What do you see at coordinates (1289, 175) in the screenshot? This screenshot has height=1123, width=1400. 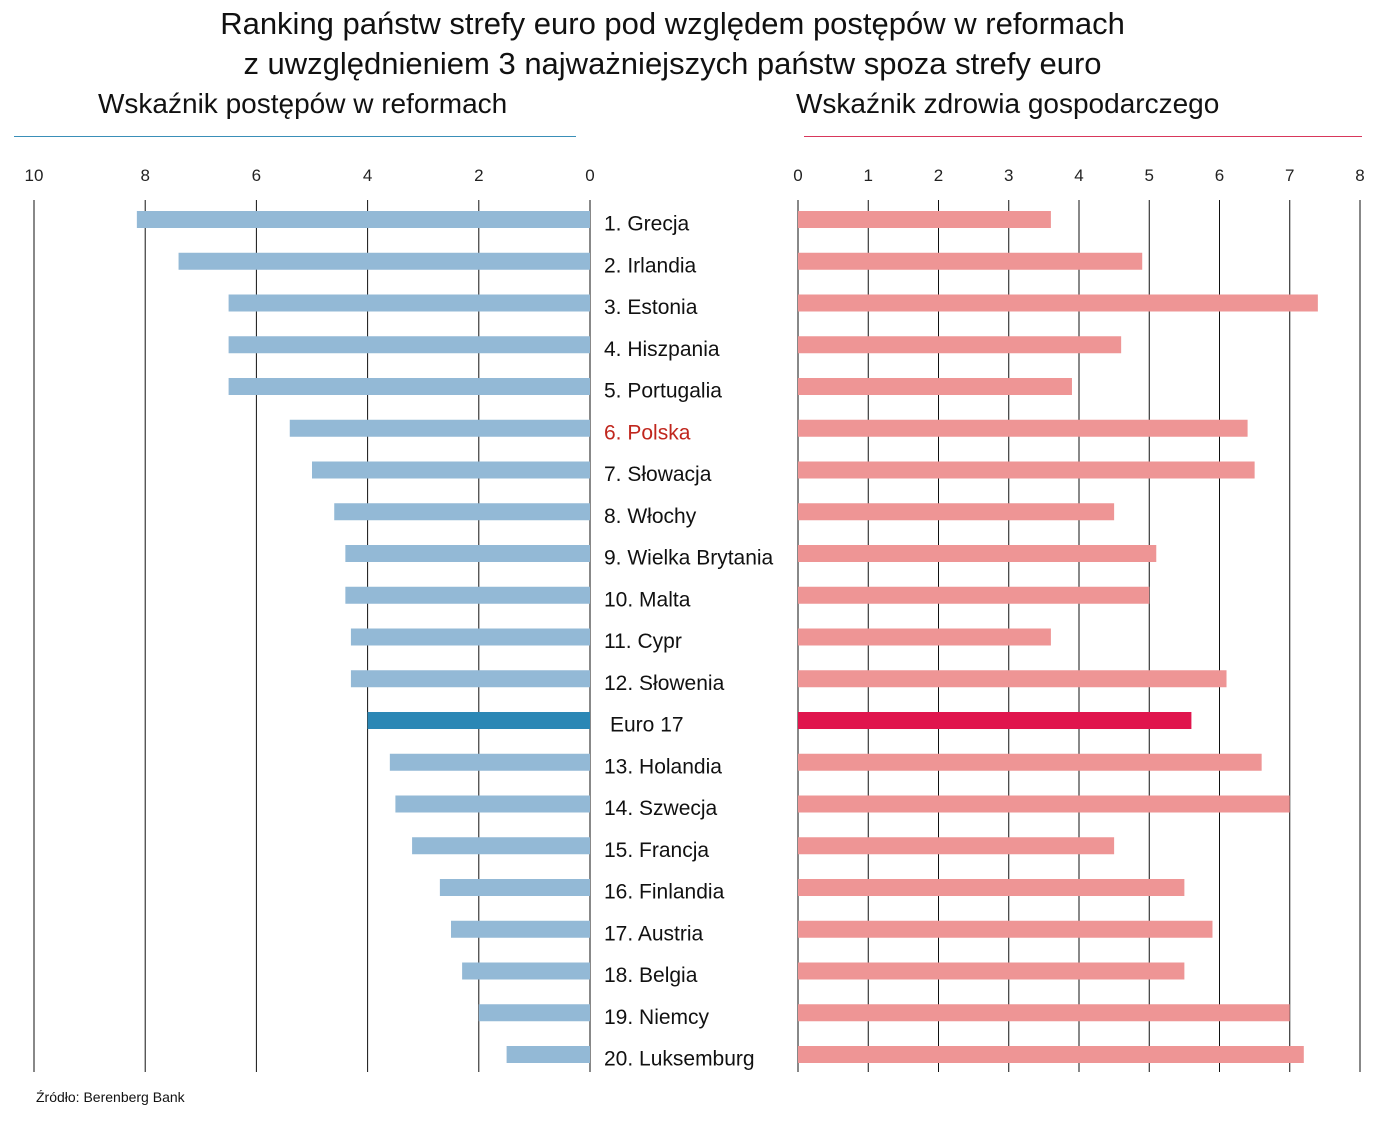 I see `right-tick-label: 7` at bounding box center [1289, 175].